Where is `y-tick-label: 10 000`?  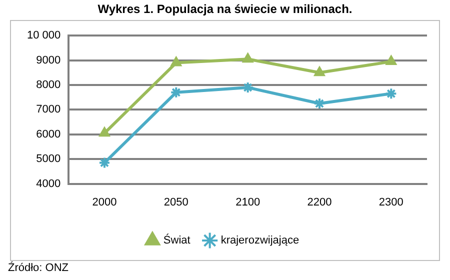 y-tick-label: 10 000 is located at coordinates (43, 36).